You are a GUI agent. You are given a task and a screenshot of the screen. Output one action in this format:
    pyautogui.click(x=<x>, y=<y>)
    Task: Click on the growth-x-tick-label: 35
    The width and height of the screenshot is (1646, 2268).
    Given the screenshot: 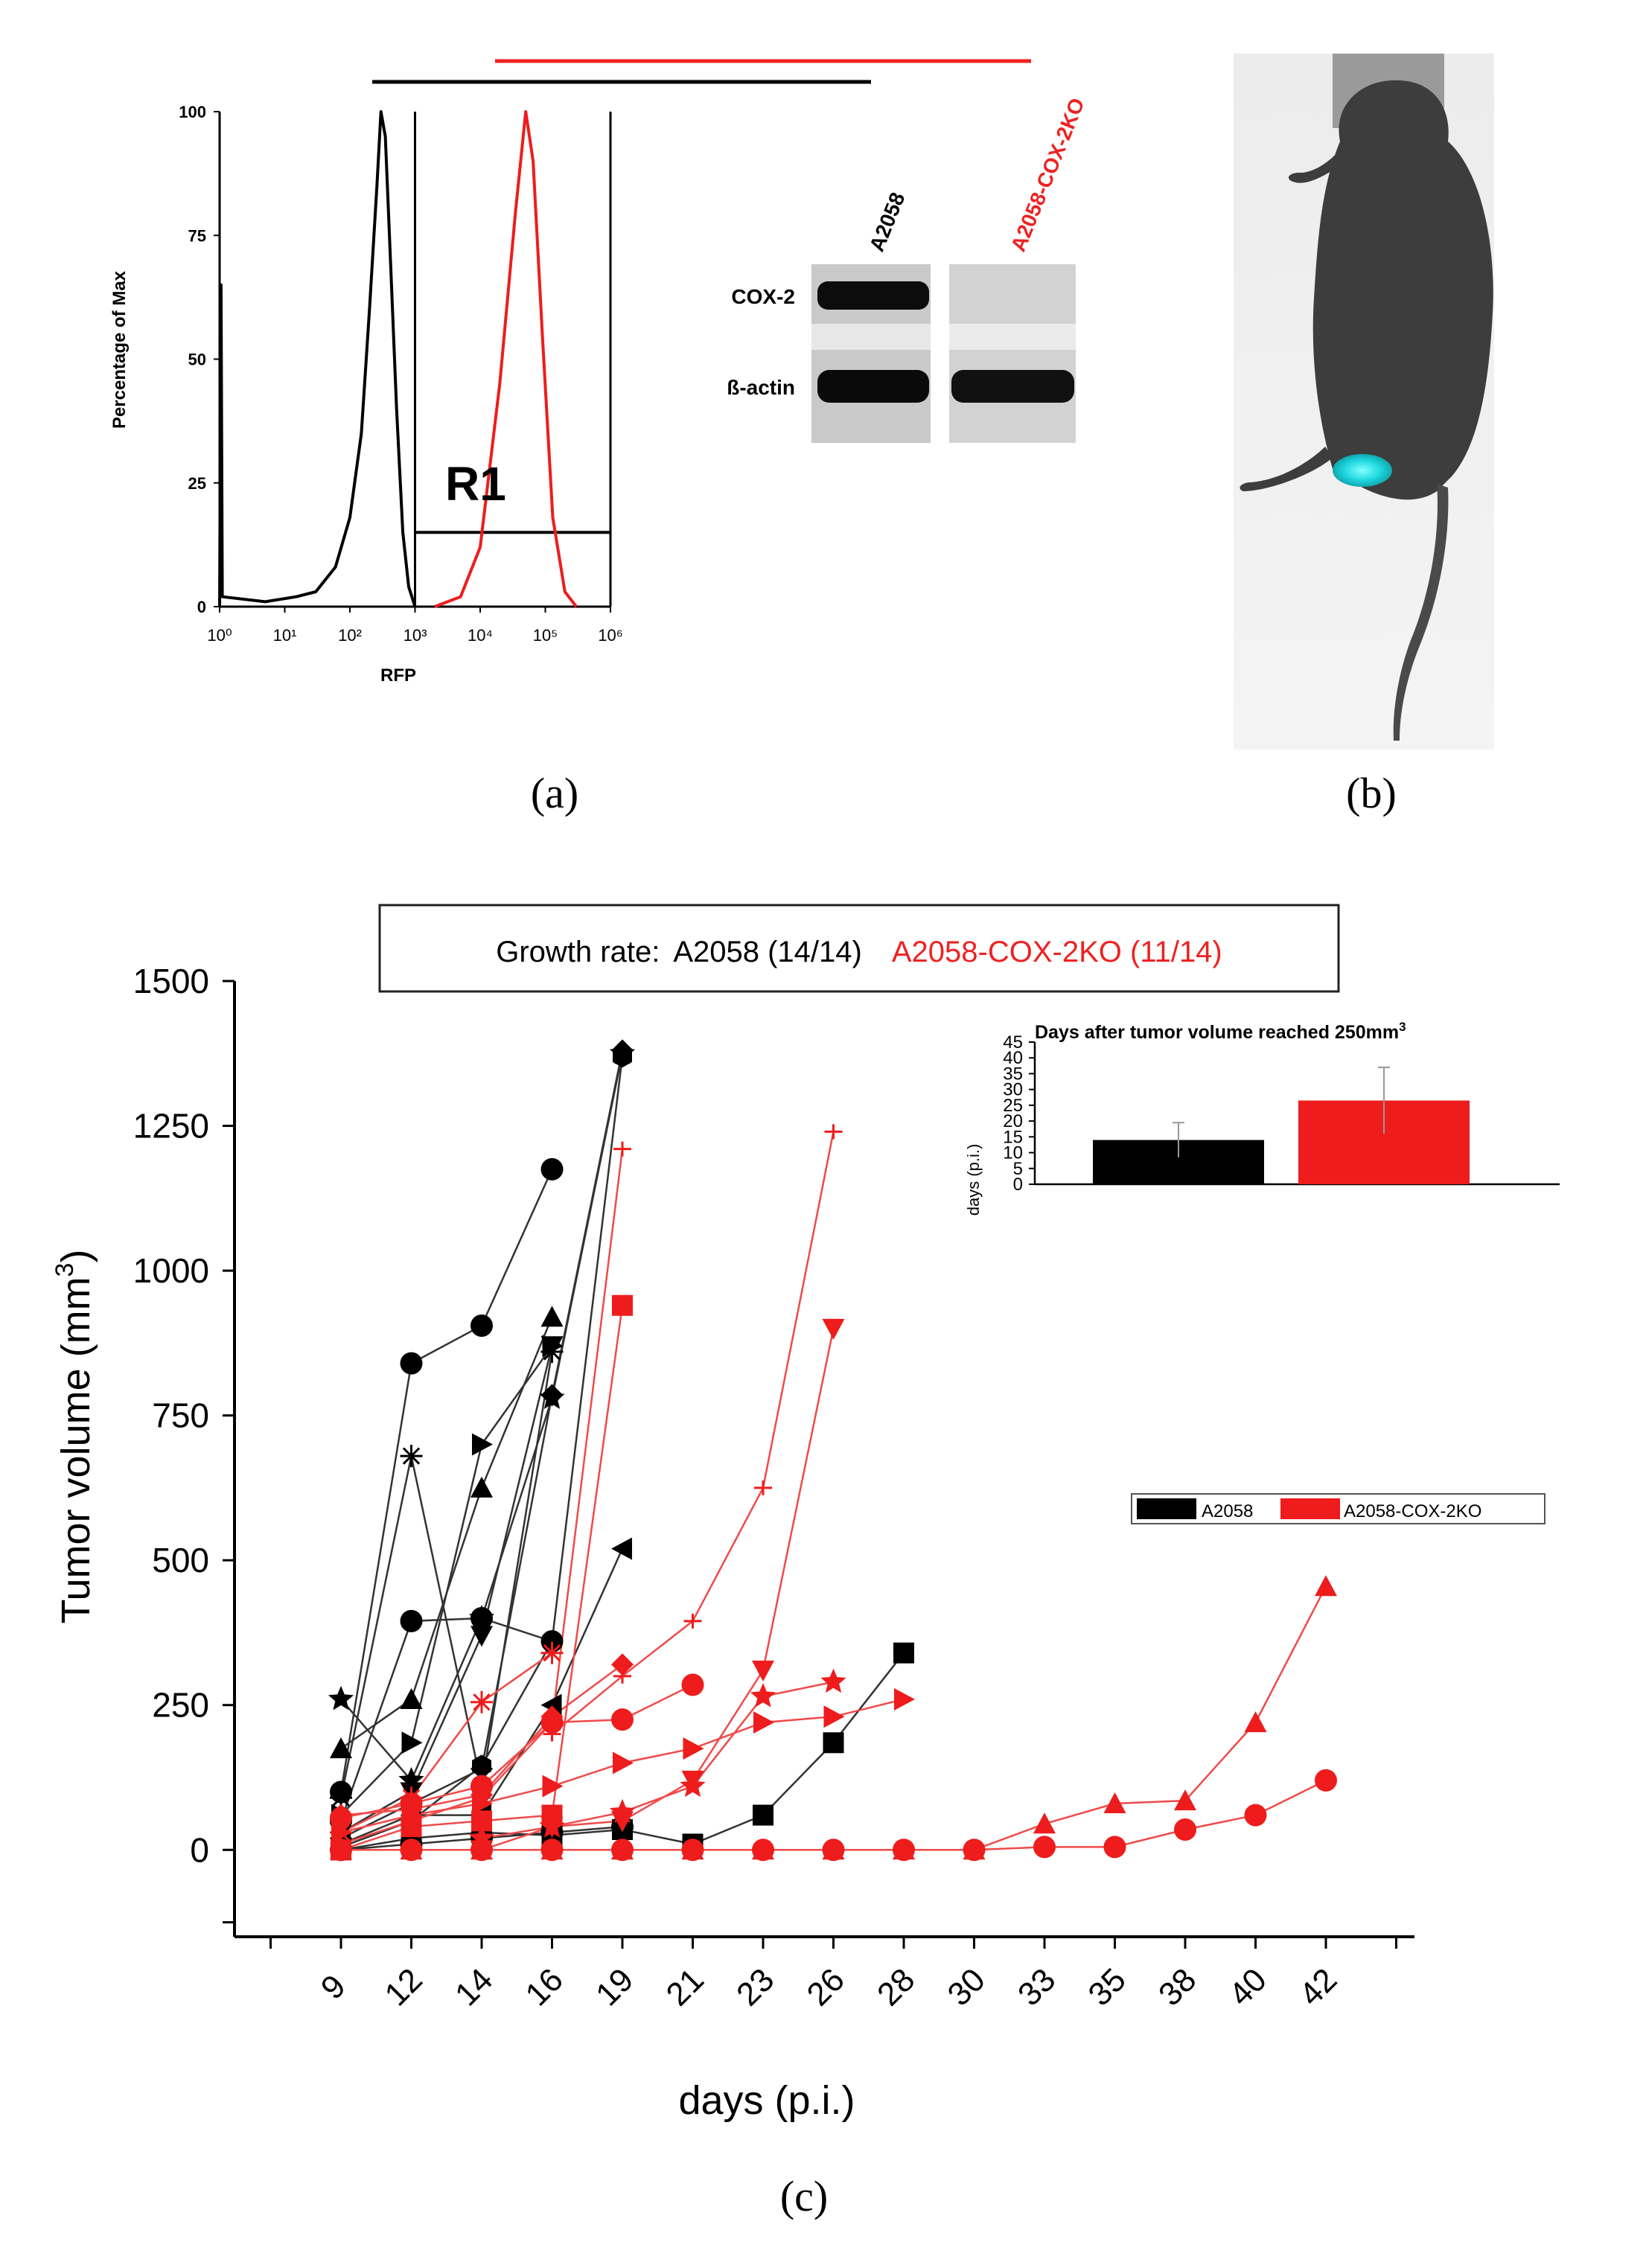 What is the action you would take?
    pyautogui.click(x=1107, y=1987)
    